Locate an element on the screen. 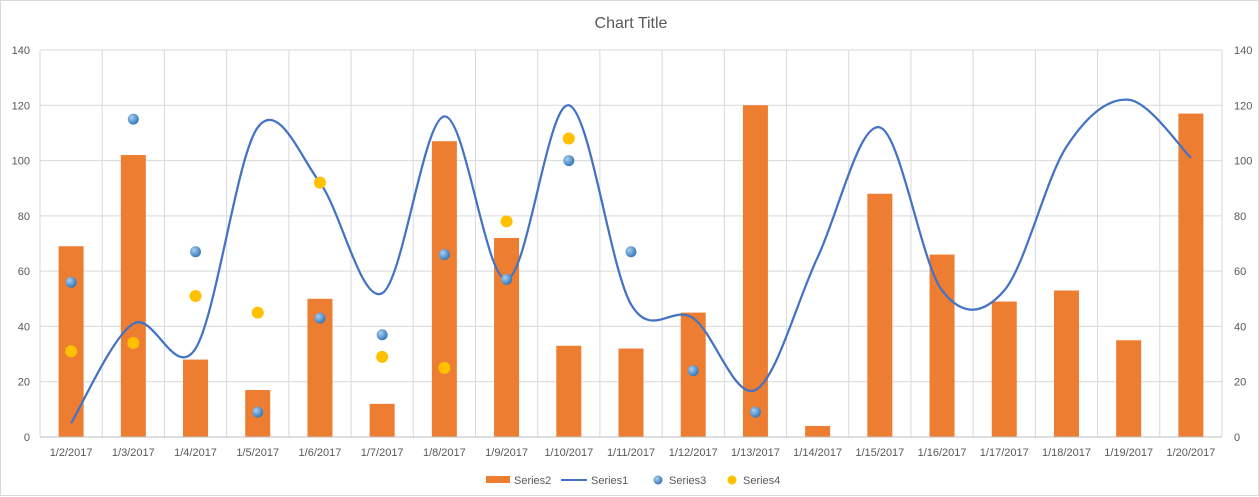 The image size is (1259, 497). legend-label: Series1 is located at coordinates (609, 481).